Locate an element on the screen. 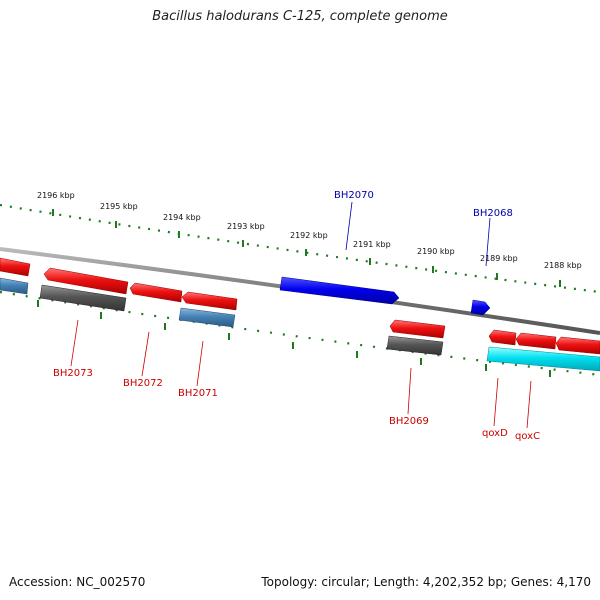 This screenshot has width=600, height=600. feature-gray-bh2069 is located at coordinates (415, 345).